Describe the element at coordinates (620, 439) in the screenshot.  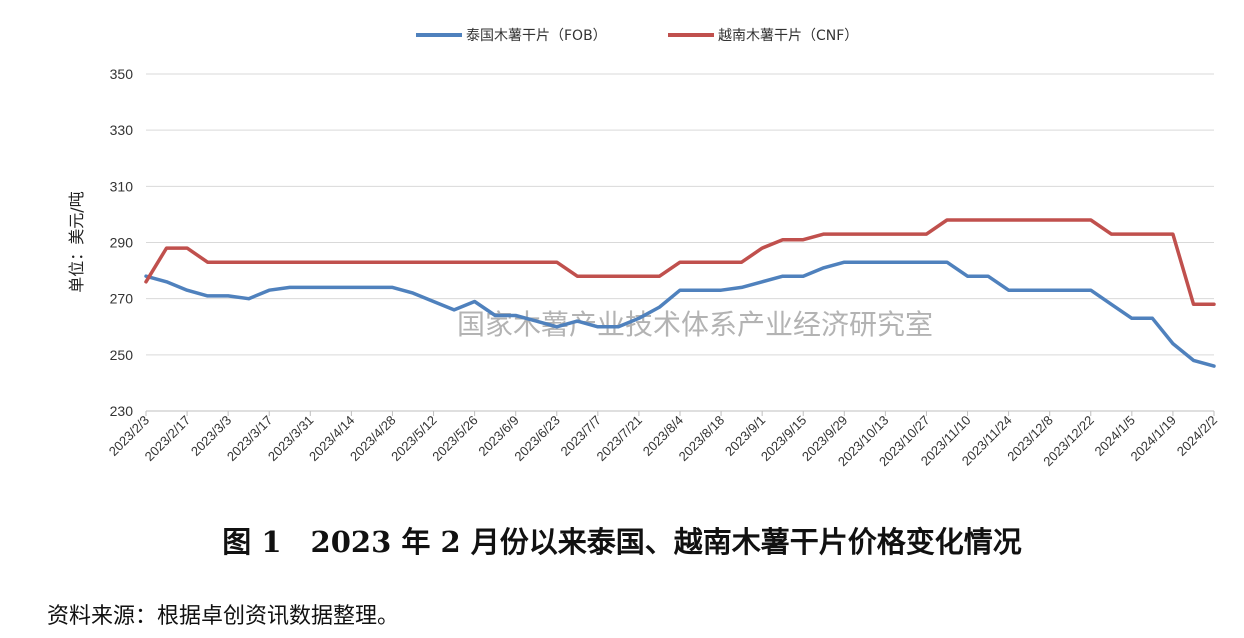
I see `x-tick-label: 2023/7/21` at that location.